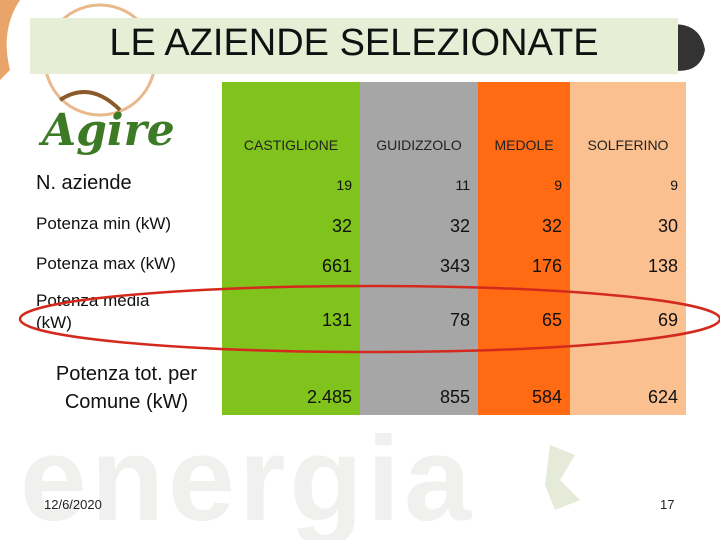 This screenshot has width=720, height=540. What do you see at coordinates (667, 504) in the screenshot?
I see `page-number: 17` at bounding box center [667, 504].